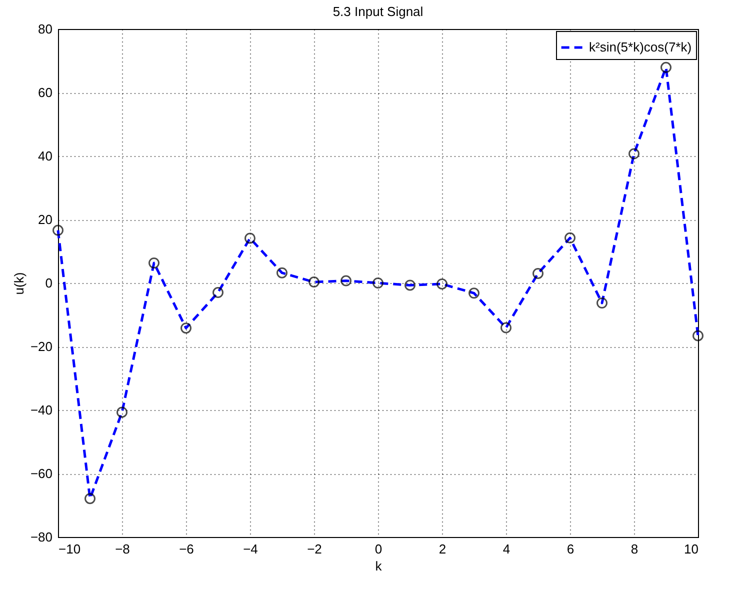 Image resolution: width=731 pixels, height=602 pixels. I want to click on y-tick-label: −40, so click(41, 410).